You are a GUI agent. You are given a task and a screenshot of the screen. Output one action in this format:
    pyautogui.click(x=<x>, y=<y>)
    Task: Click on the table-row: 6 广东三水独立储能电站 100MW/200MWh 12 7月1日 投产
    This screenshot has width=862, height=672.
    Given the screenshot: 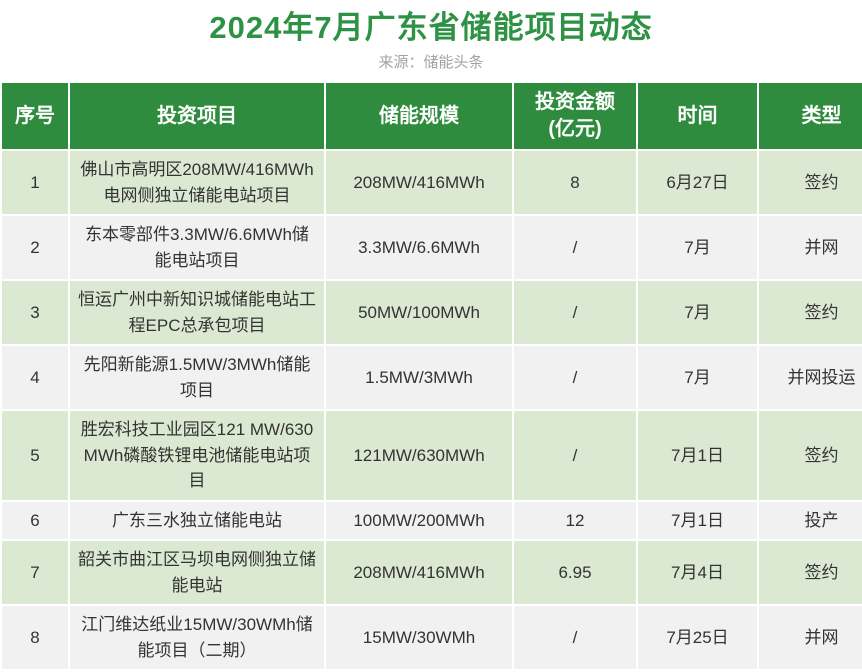 What is the action you would take?
    pyautogui.click(x=432, y=520)
    